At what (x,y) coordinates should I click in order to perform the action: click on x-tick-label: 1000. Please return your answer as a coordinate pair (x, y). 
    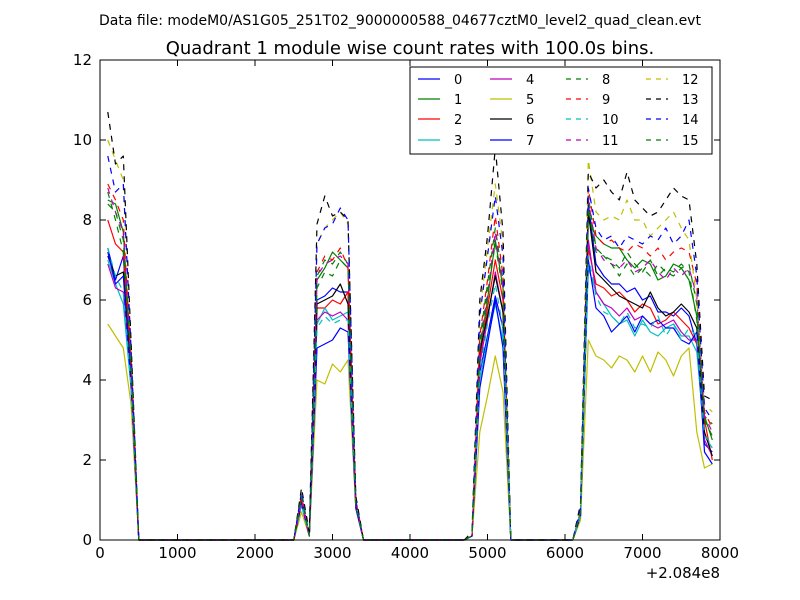
    Looking at the image, I should click on (177, 553).